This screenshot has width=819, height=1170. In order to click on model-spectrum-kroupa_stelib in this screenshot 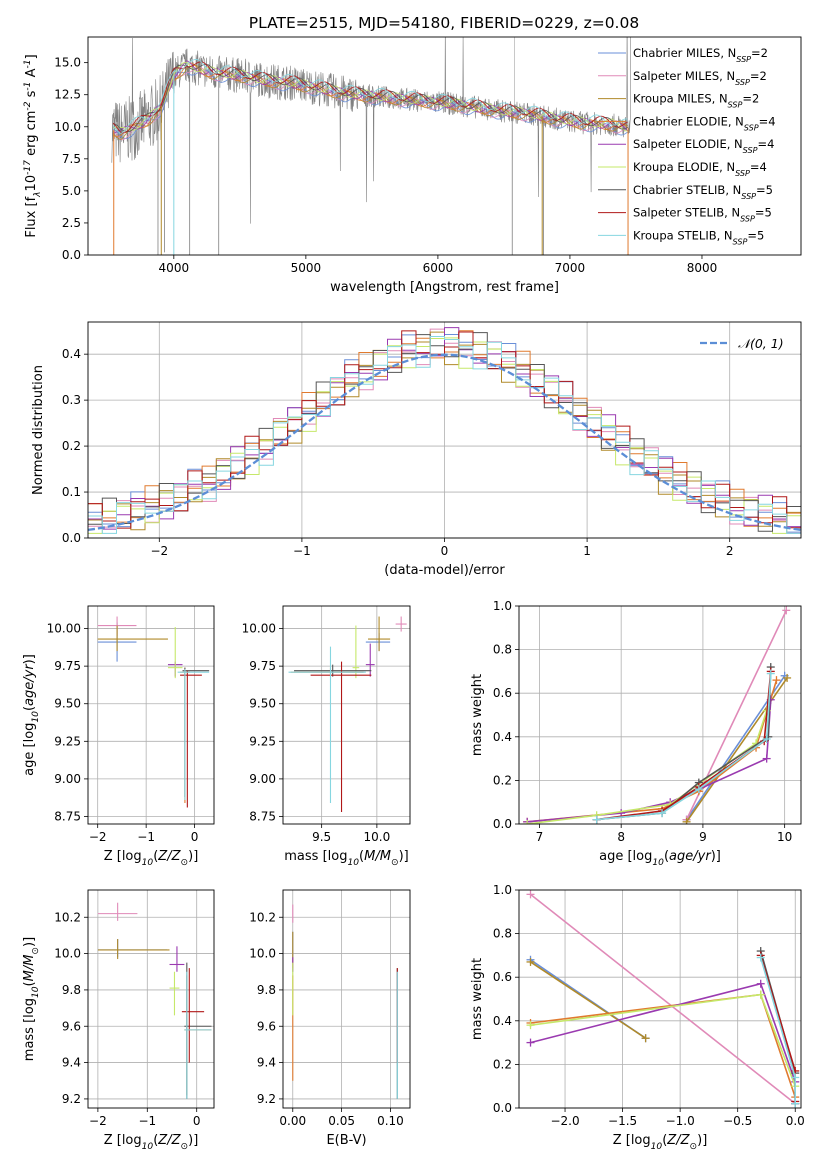, I will do `click(370, 96)`.